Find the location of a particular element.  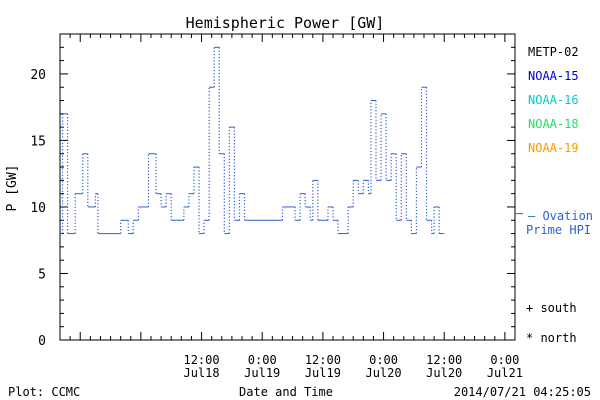

y-tick-label: 15 is located at coordinates (38, 141).